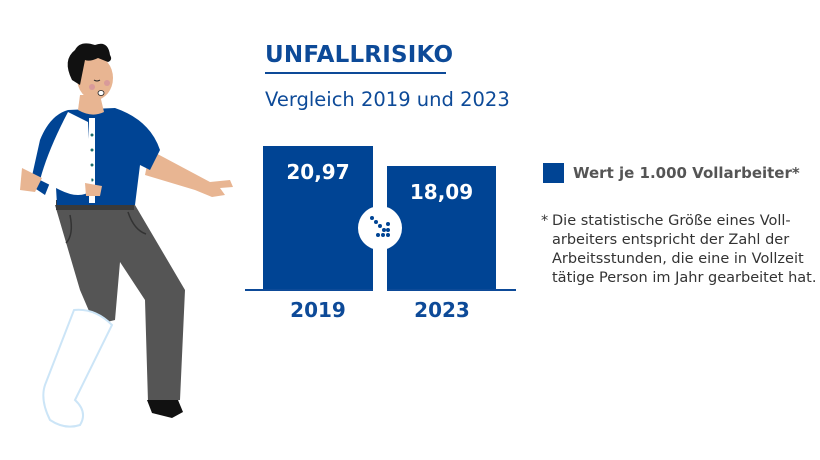 Image resolution: width=820 pixels, height=460 pixels. Describe the element at coordinates (686, 173) in the screenshot. I see `legend-label: Wert je 1.000 Vollarbeiter*` at that location.